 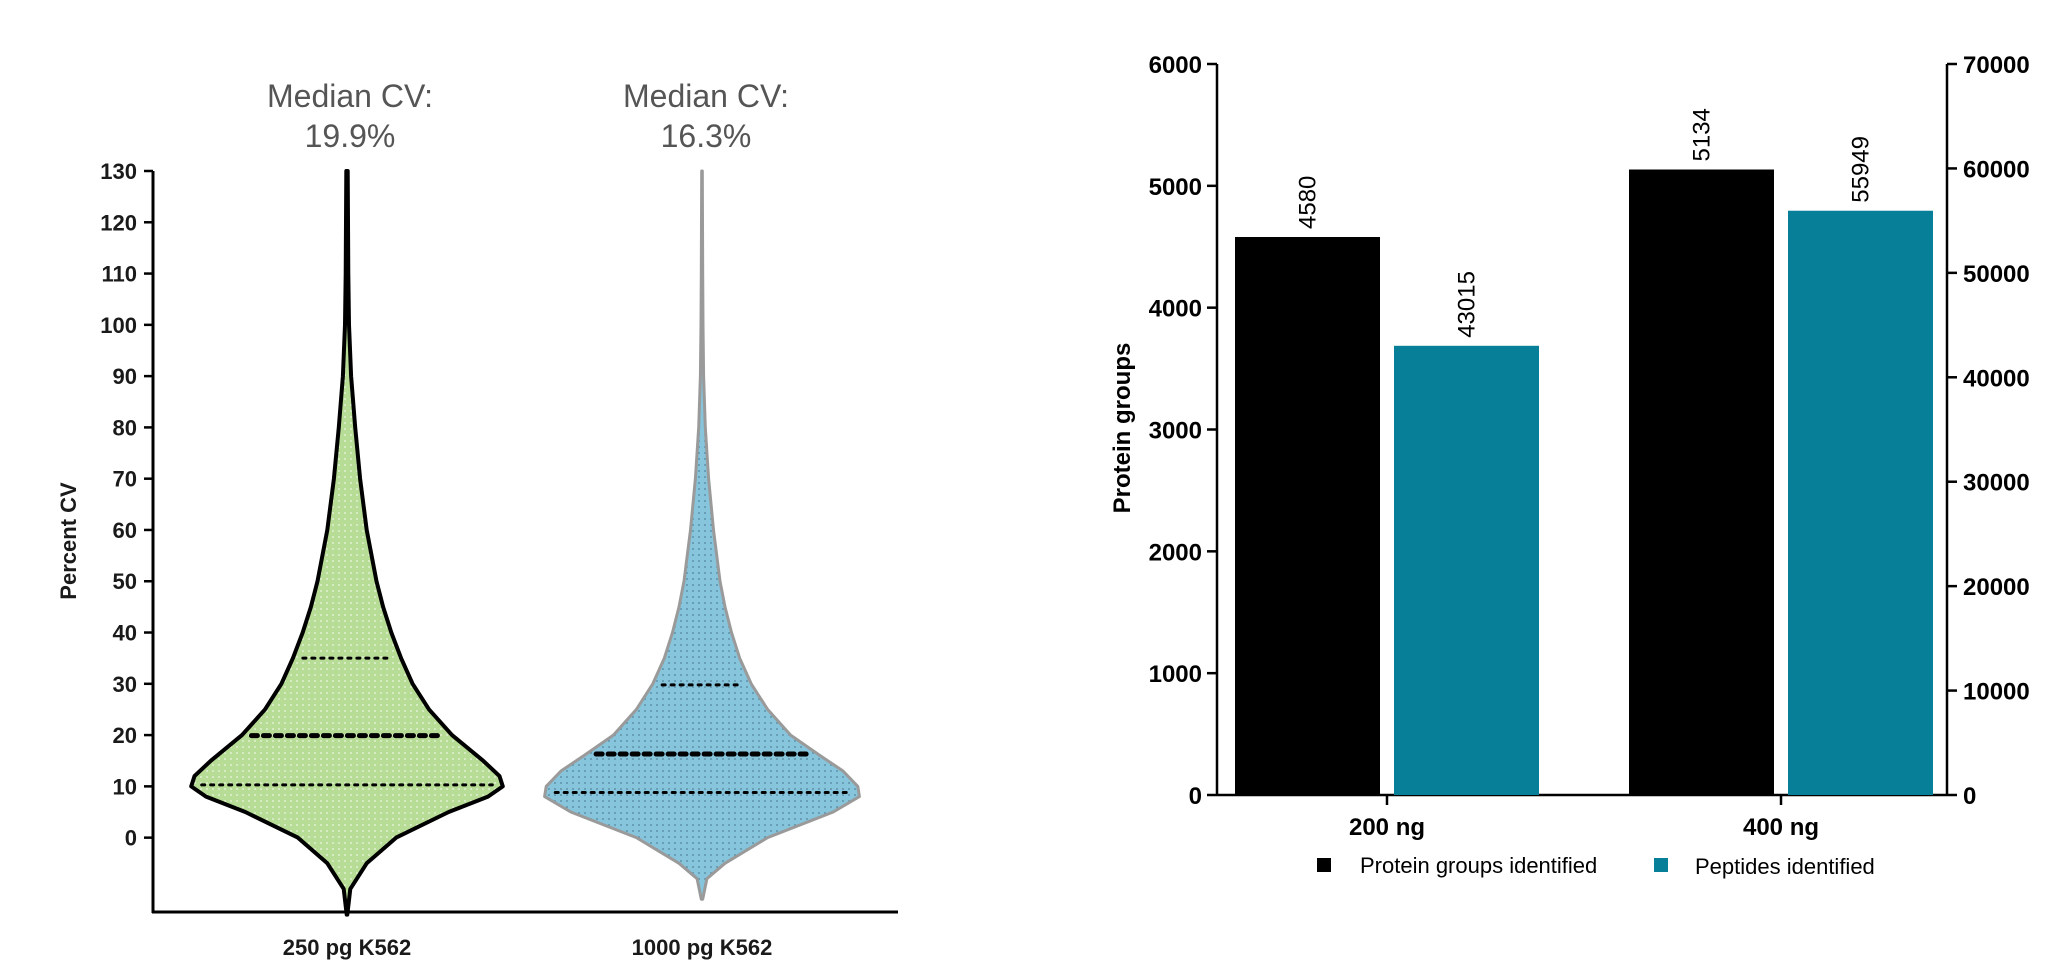 I want to click on violin-y-tick-label: 100, so click(x=118, y=325).